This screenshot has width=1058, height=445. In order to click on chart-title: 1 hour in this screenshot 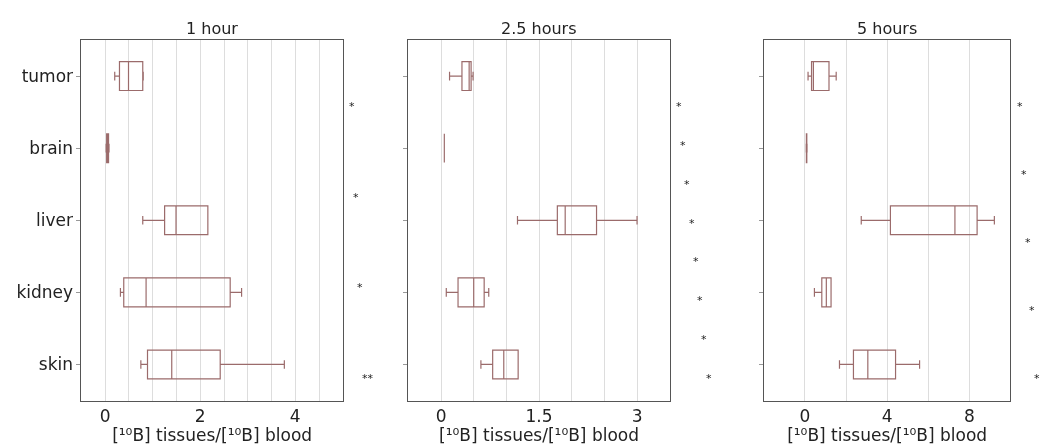, I will do `click(212, 28)`.